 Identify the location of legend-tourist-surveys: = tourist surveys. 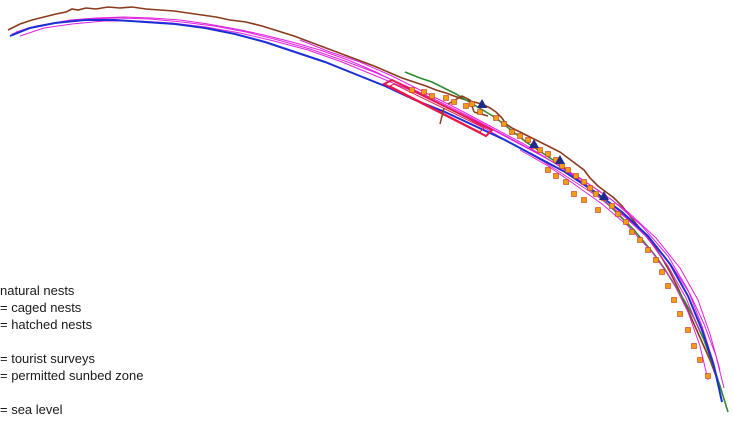
(48, 358).